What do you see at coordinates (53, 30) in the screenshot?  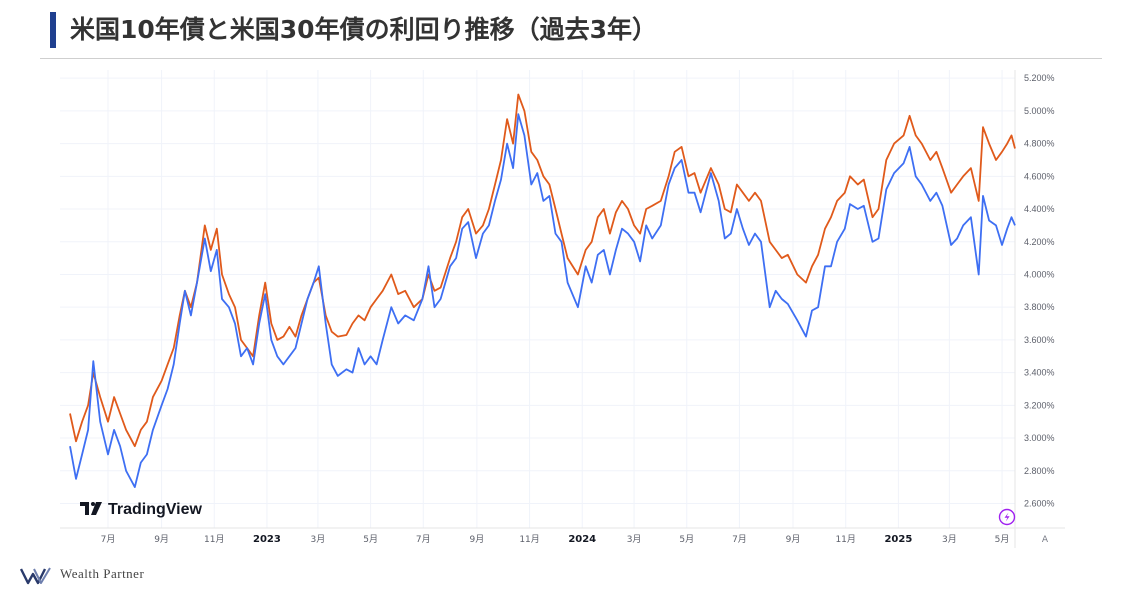 I see `title-accent-bar` at bounding box center [53, 30].